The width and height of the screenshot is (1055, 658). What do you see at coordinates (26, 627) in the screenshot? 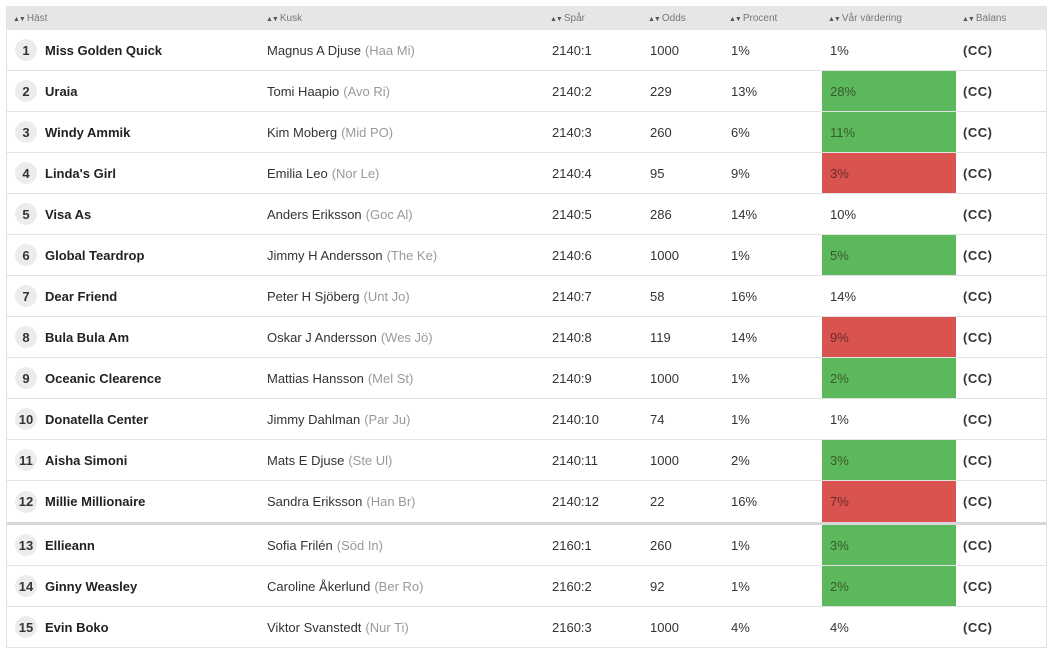
I see `start-number-cell: 15` at bounding box center [26, 627].